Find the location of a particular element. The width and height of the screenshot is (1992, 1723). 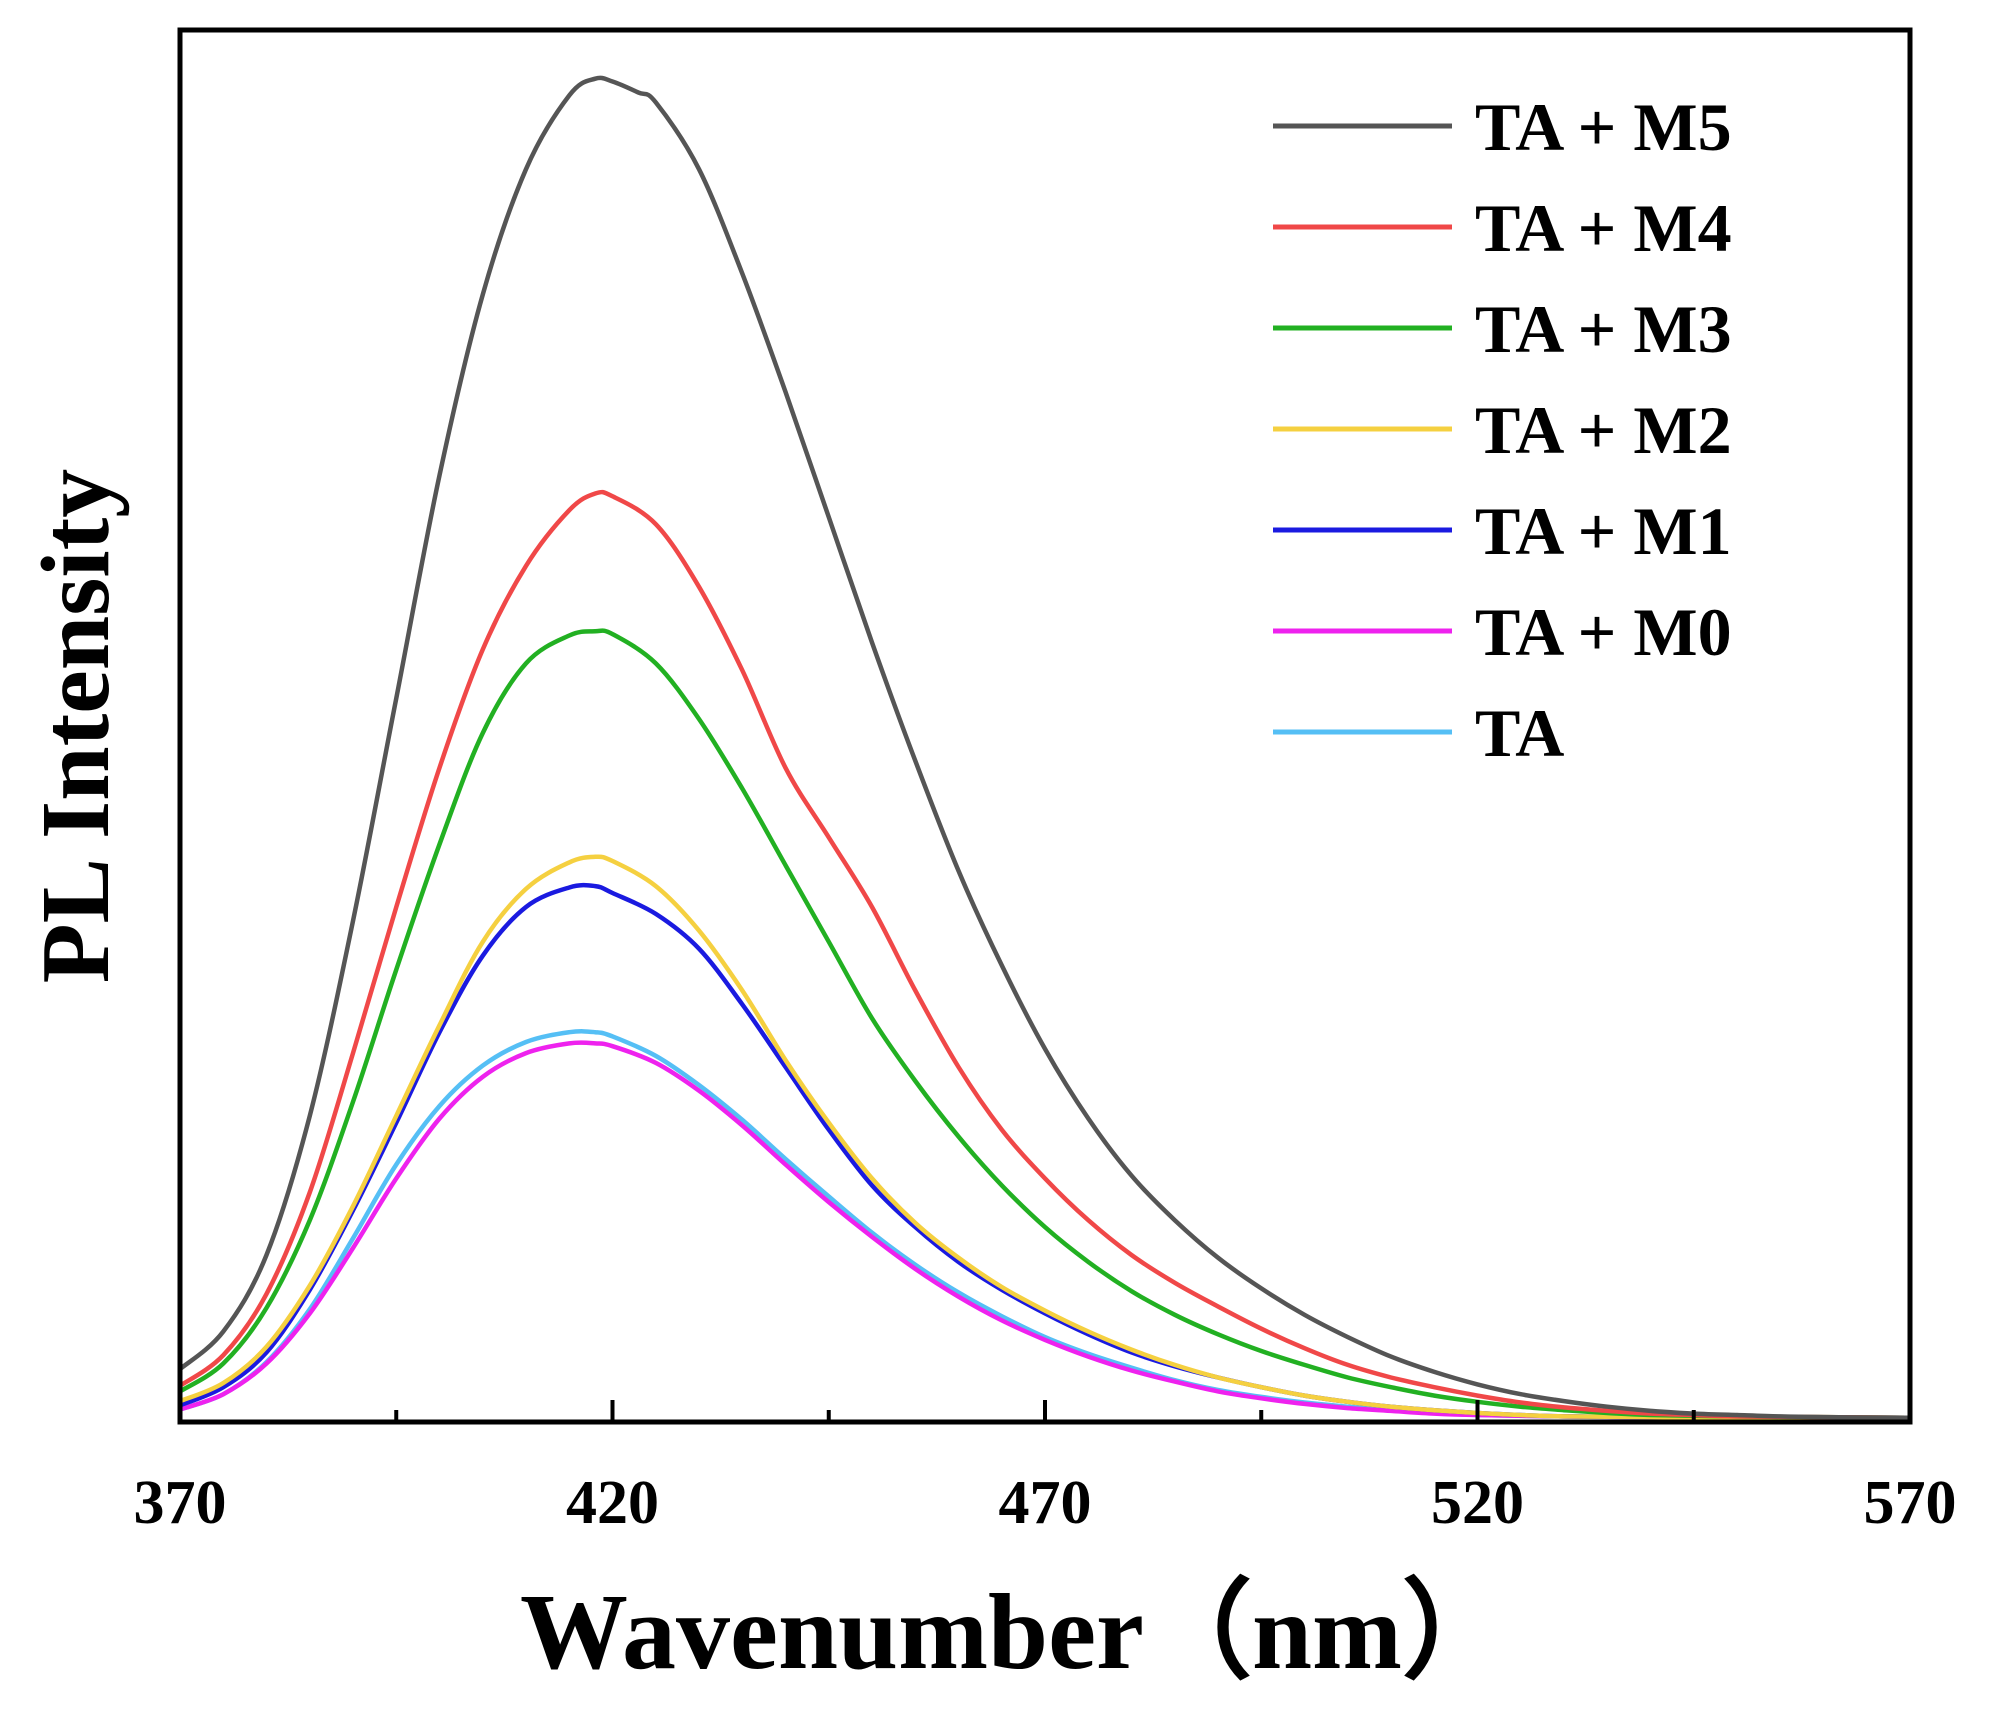

x-tick-label-1: 420 is located at coordinates (612, 1503).